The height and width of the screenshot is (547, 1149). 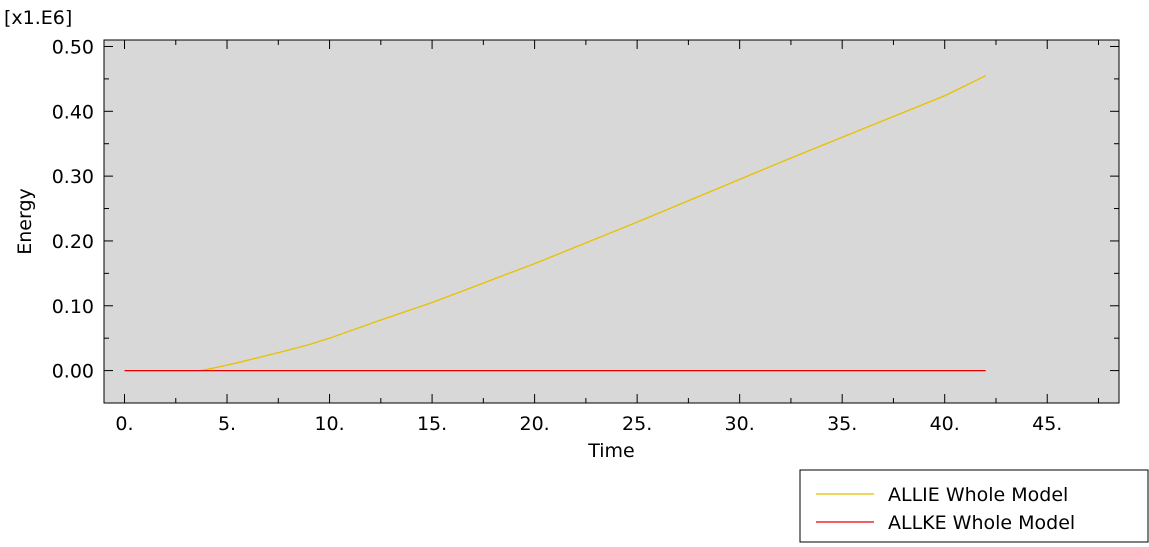 What do you see at coordinates (981, 523) in the screenshot?
I see `legend-label-allke: ALLKE Whole Model` at bounding box center [981, 523].